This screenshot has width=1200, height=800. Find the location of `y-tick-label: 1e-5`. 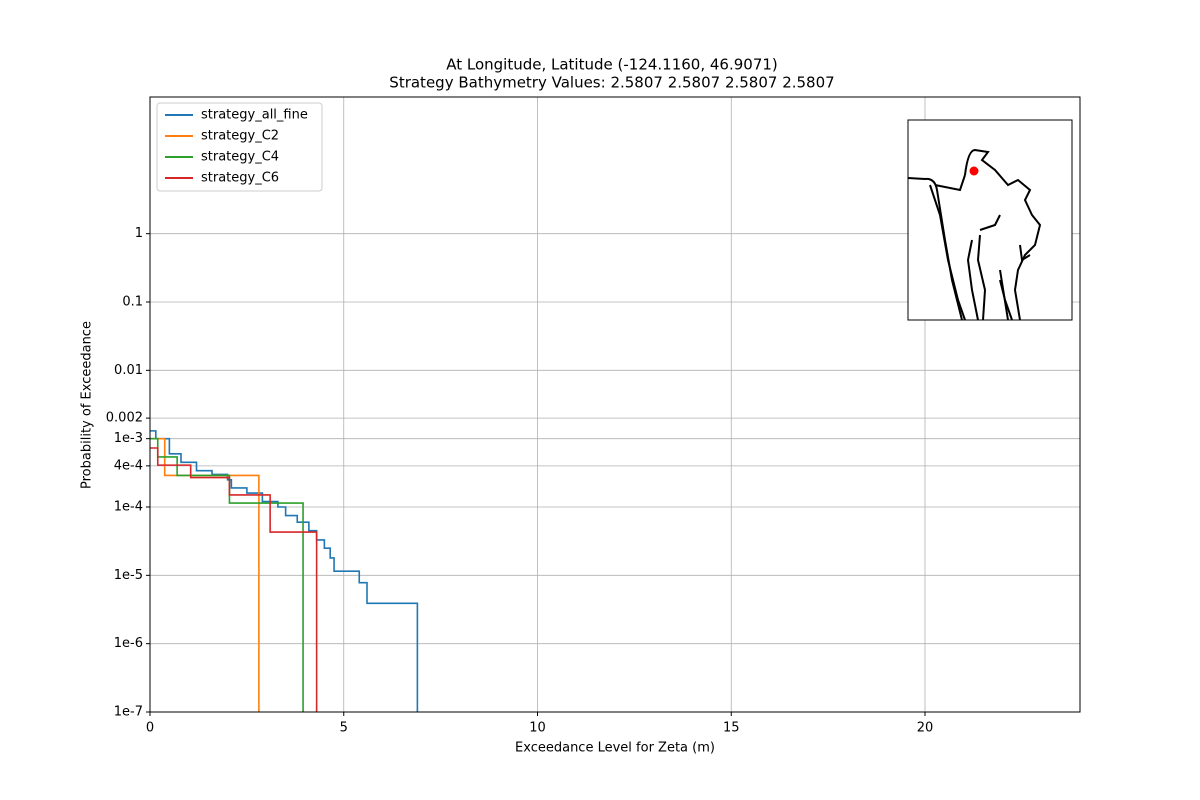

y-tick-label: 1e-5 is located at coordinates (128, 575).